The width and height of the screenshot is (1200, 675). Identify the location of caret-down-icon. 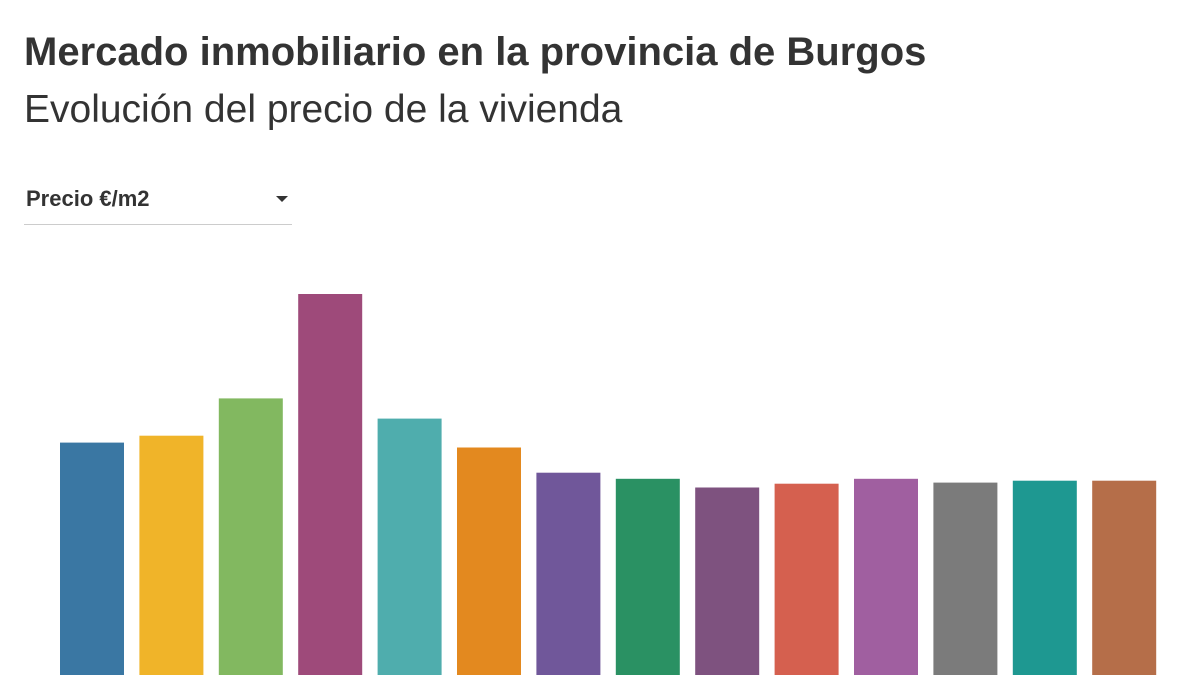
(282, 199).